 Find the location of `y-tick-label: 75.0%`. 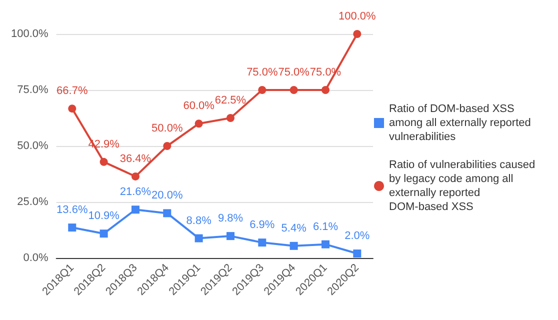

y-tick-label: 75.0% is located at coordinates (33, 90).